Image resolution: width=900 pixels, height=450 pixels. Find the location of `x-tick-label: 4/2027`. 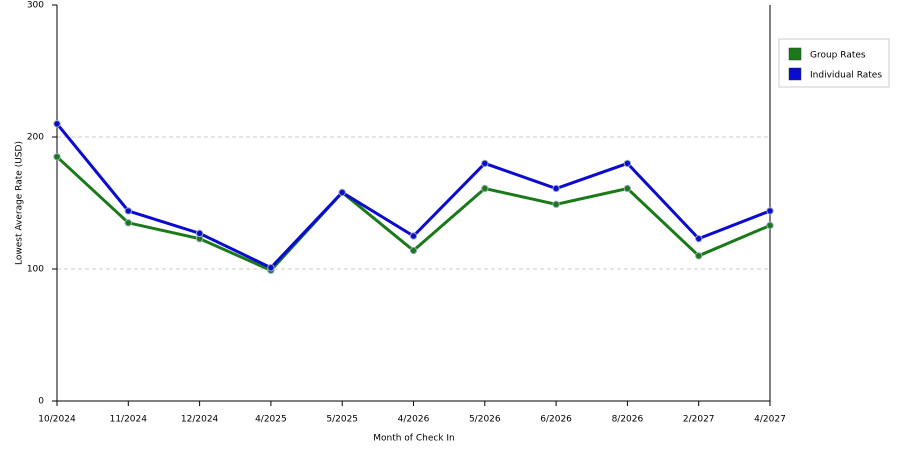

x-tick-label: 4/2027 is located at coordinates (770, 420).